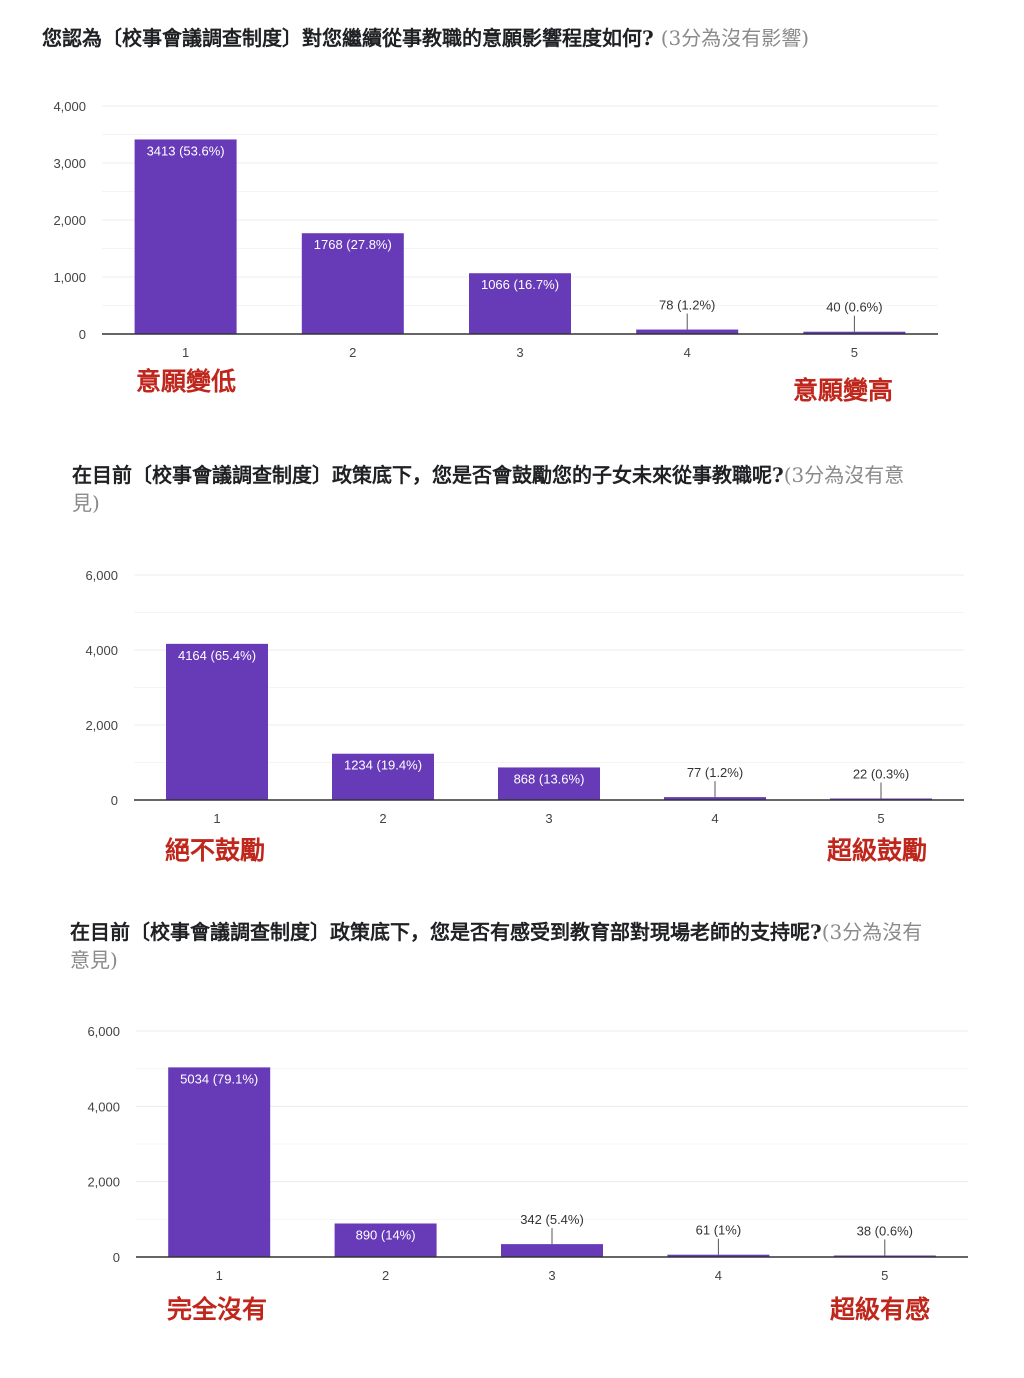 The width and height of the screenshot is (1024, 1378). I want to click on bar-data-label: 22 (0.3%), so click(881, 774).